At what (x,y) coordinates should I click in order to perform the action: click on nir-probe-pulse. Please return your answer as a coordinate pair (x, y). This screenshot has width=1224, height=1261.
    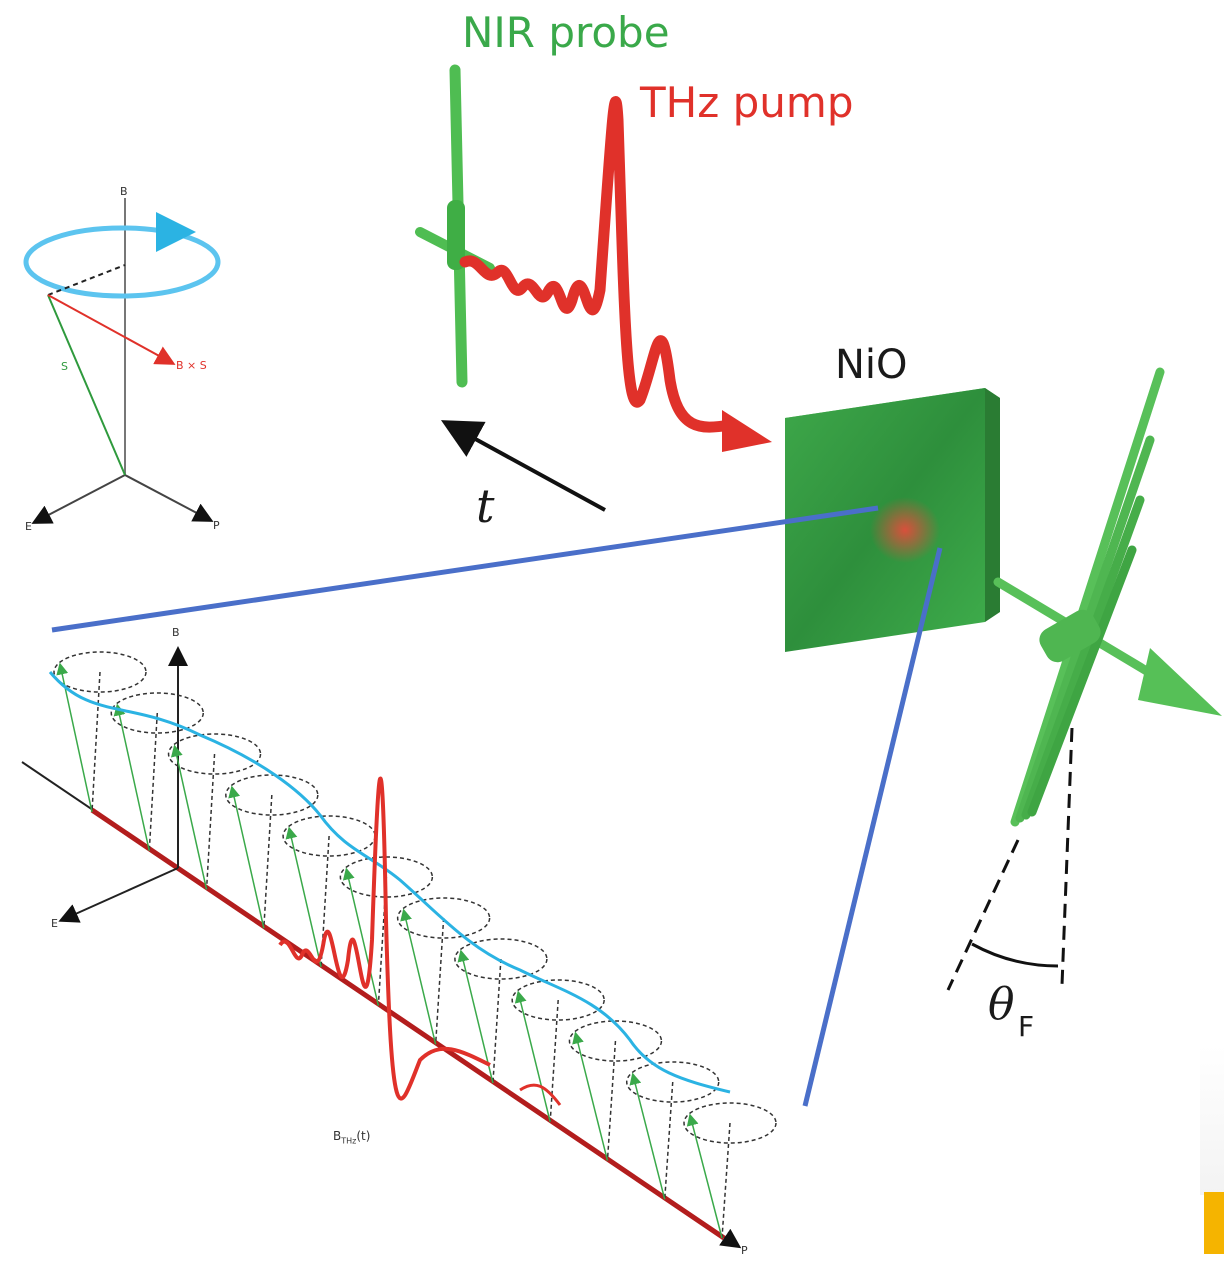
    Looking at the image, I should click on (455, 226).